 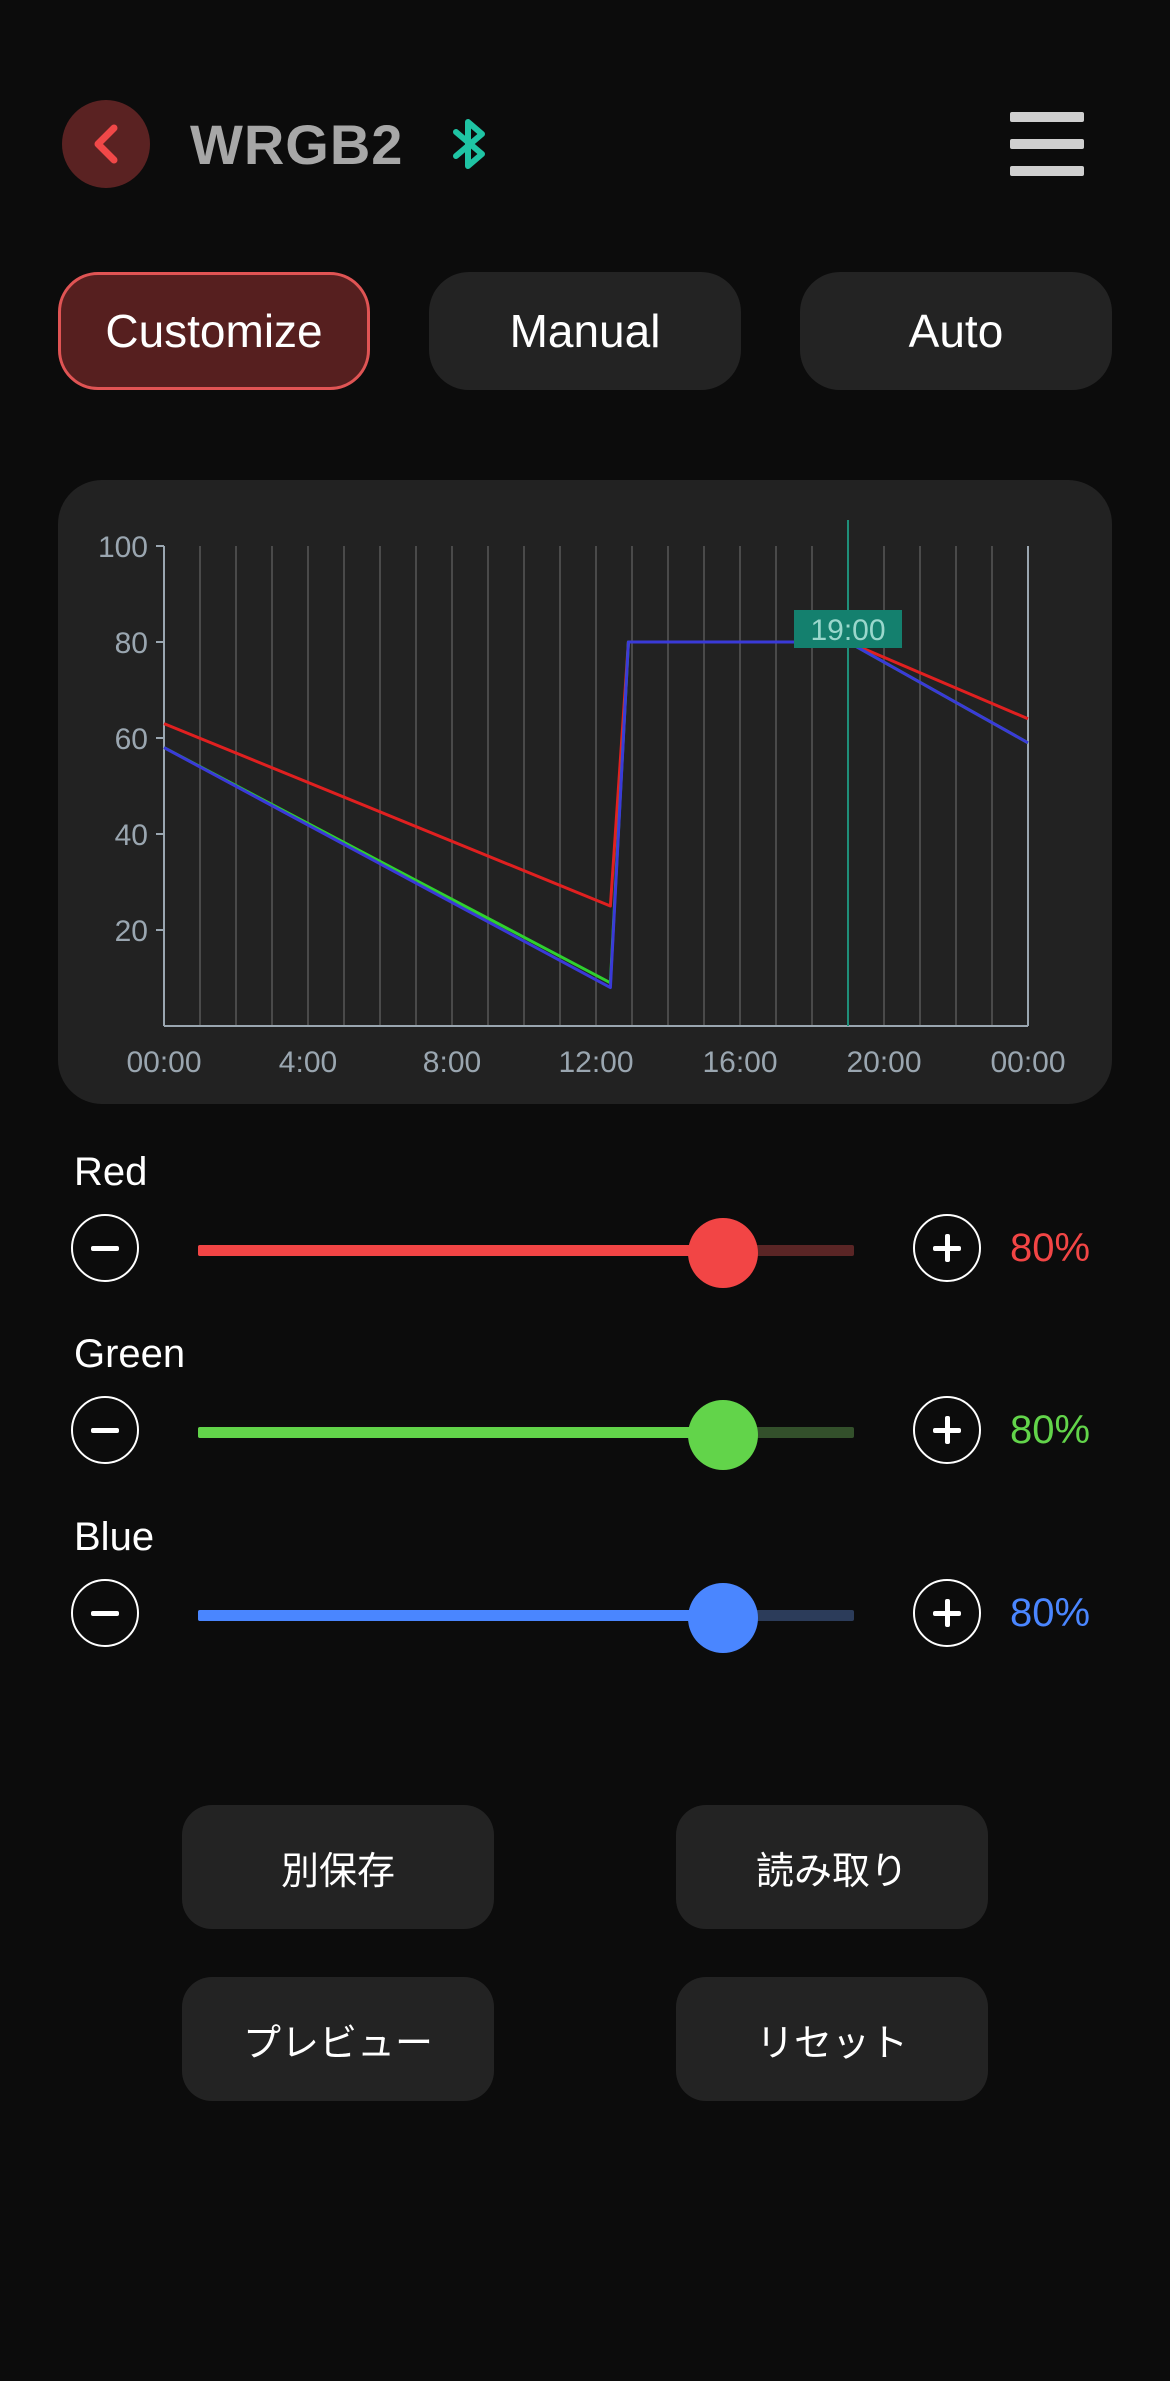 I want to click on y-tick-label: 100, so click(x=123, y=547).